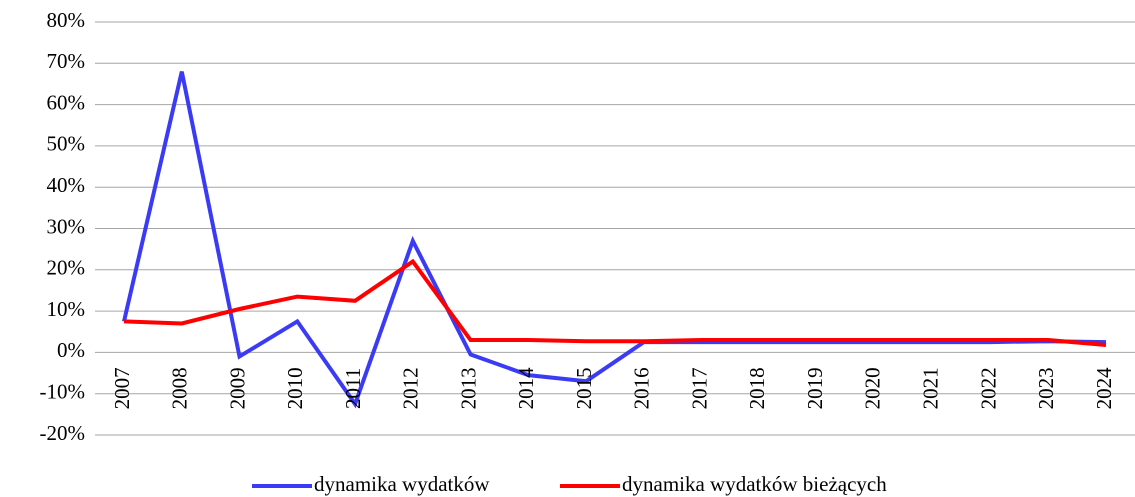 This screenshot has height=497, width=1135. Describe the element at coordinates (66, 144) in the screenshot. I see `y-tick-label: 50%` at that location.